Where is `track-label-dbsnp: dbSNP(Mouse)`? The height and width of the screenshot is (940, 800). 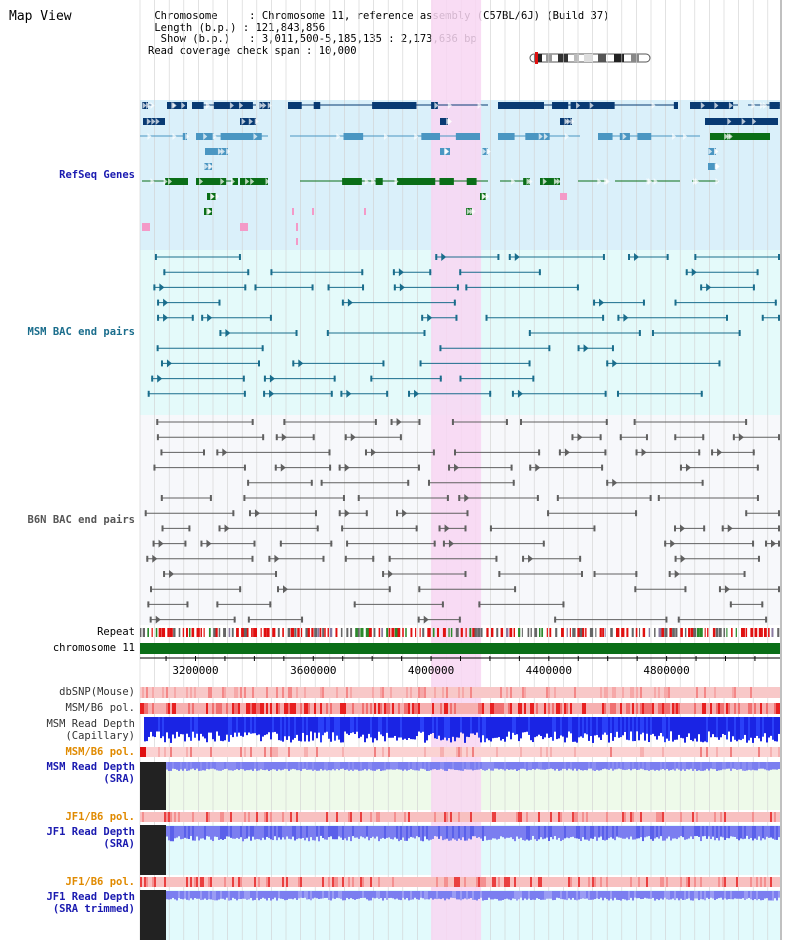 track-label-dbsnp: dbSNP(Mouse) is located at coordinates (97, 692).